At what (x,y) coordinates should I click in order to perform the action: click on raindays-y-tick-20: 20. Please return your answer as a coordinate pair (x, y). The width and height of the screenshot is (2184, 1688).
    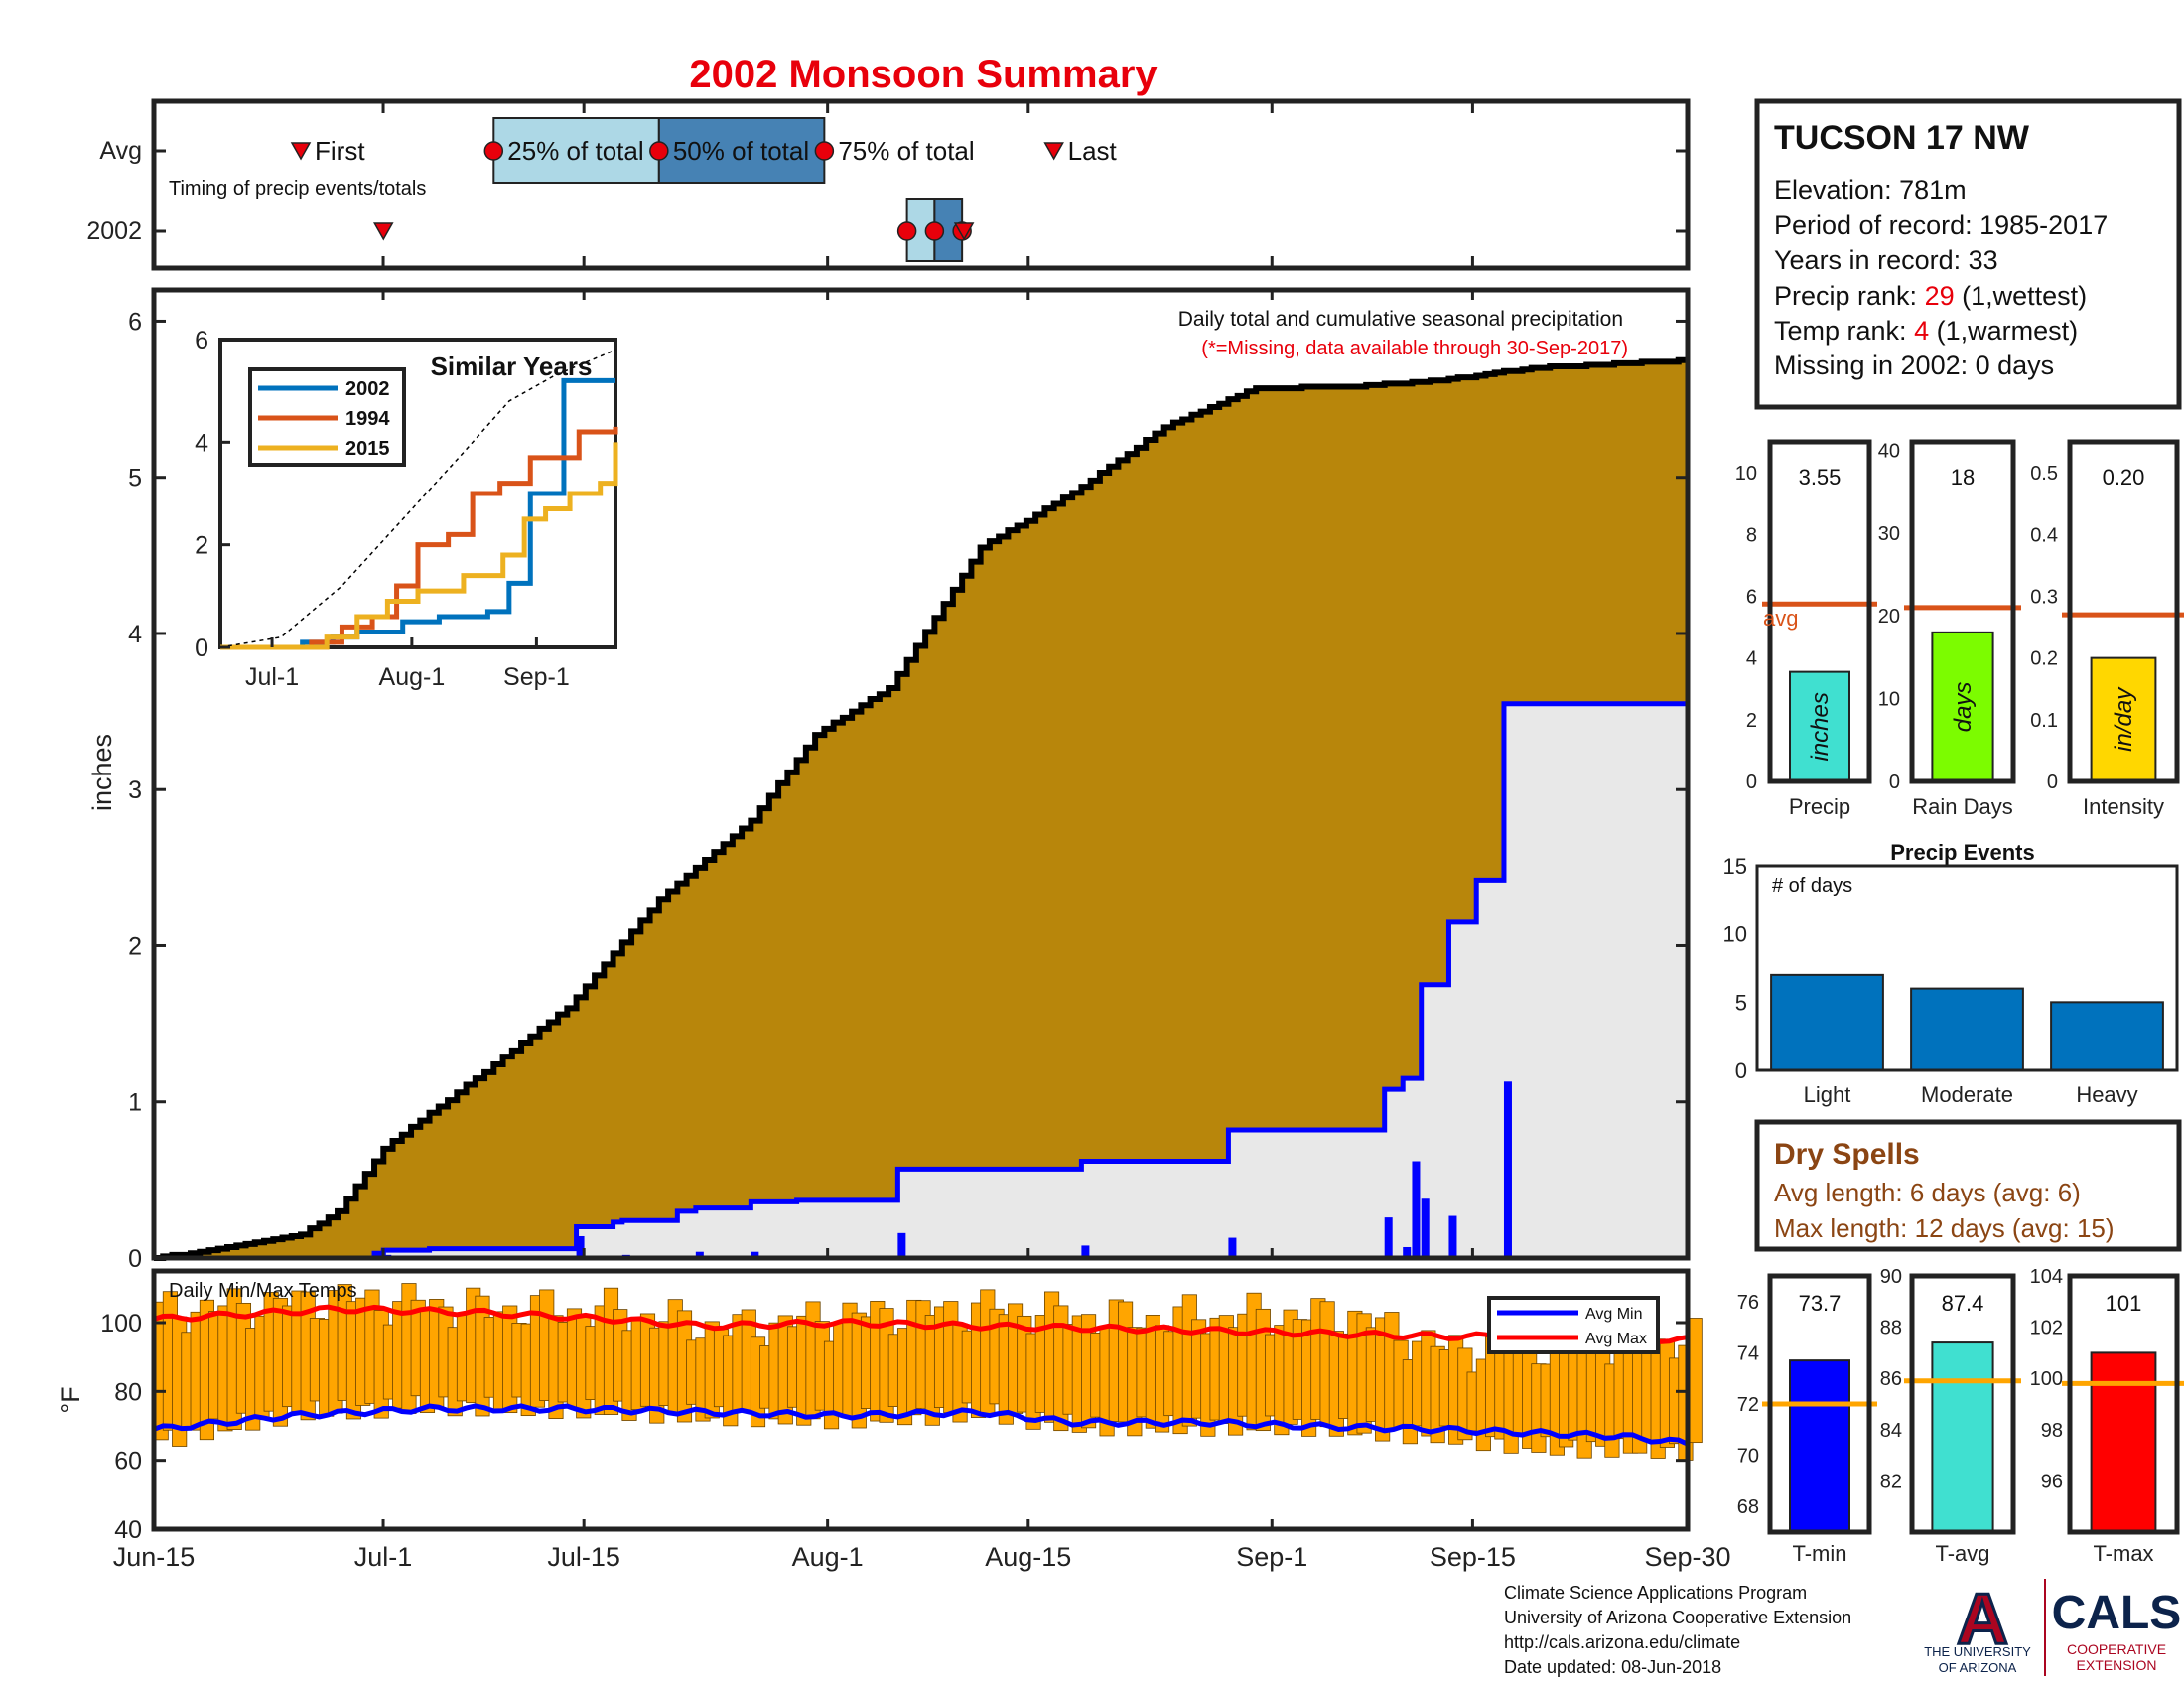
    Looking at the image, I should click on (1889, 617).